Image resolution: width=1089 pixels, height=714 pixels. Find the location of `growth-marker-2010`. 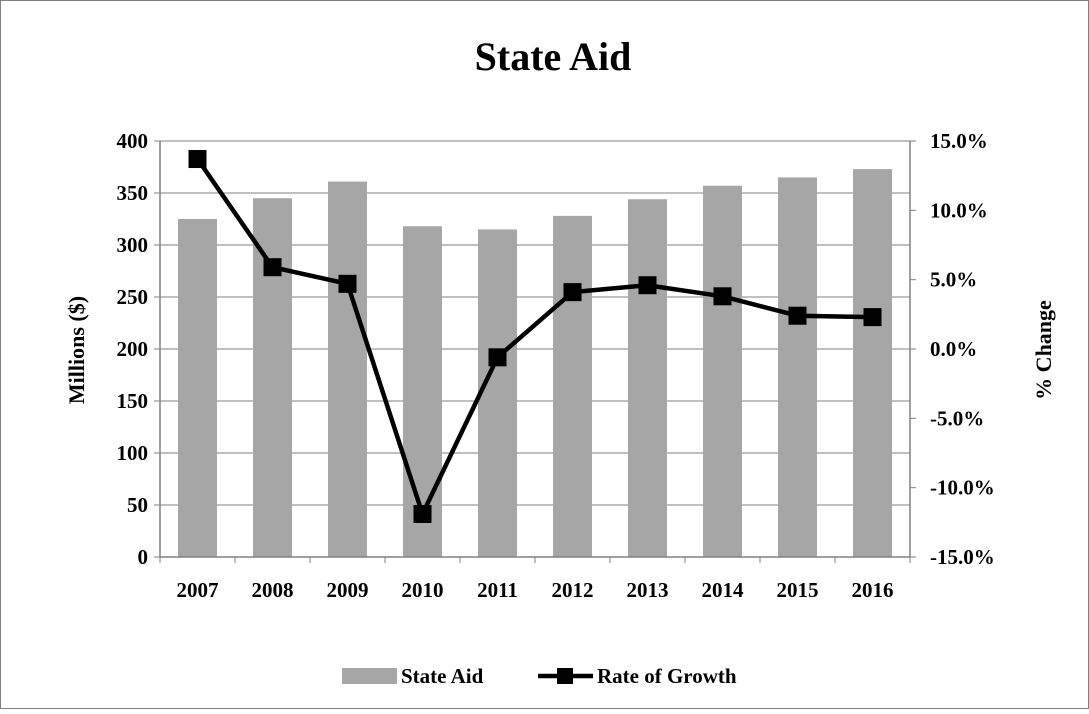

growth-marker-2010 is located at coordinates (422, 514).